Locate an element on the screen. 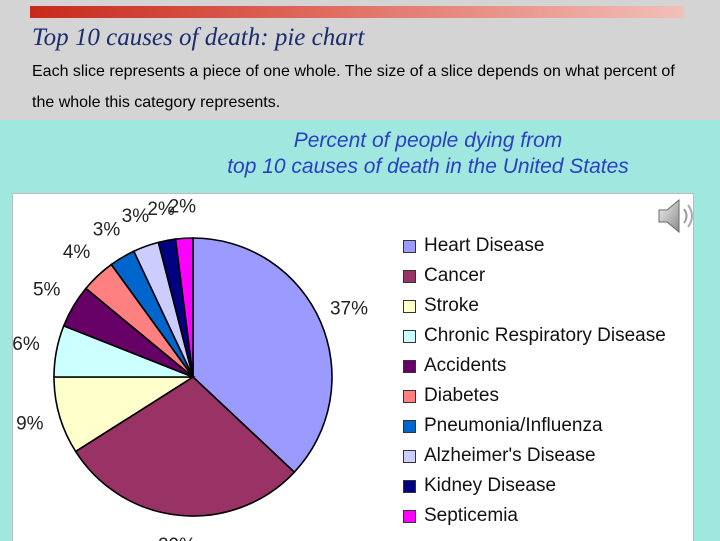 This screenshot has height=541, width=720. slice-percent-label: 9% is located at coordinates (30, 423).